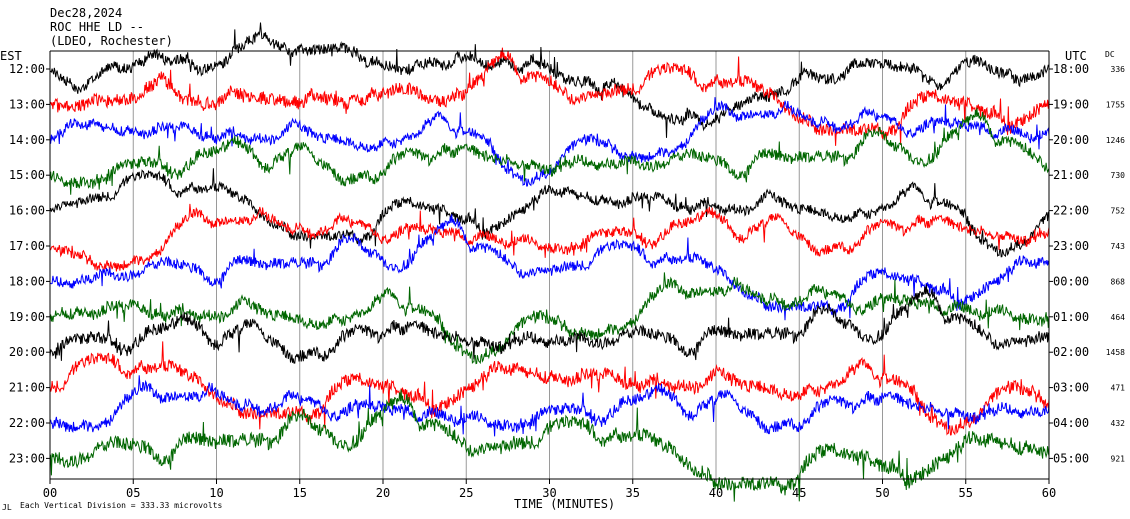 The height and width of the screenshot is (519, 1130). What do you see at coordinates (27, 104) in the screenshot?
I see `est-label-1300: 13:00` at bounding box center [27, 104].